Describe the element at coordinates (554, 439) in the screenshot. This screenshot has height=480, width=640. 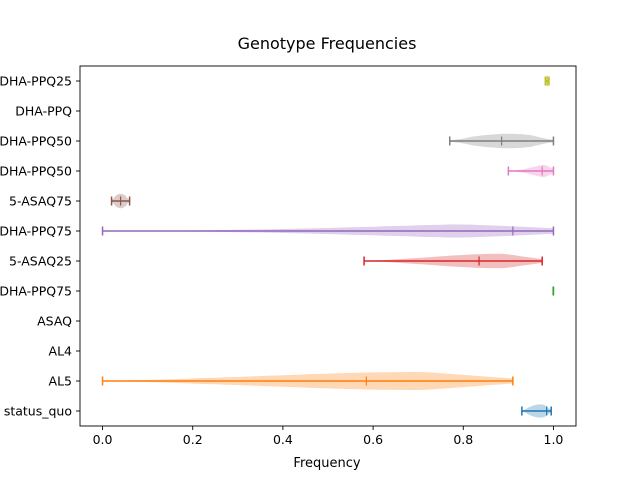
I see `x-tick-label: 1.0` at that location.